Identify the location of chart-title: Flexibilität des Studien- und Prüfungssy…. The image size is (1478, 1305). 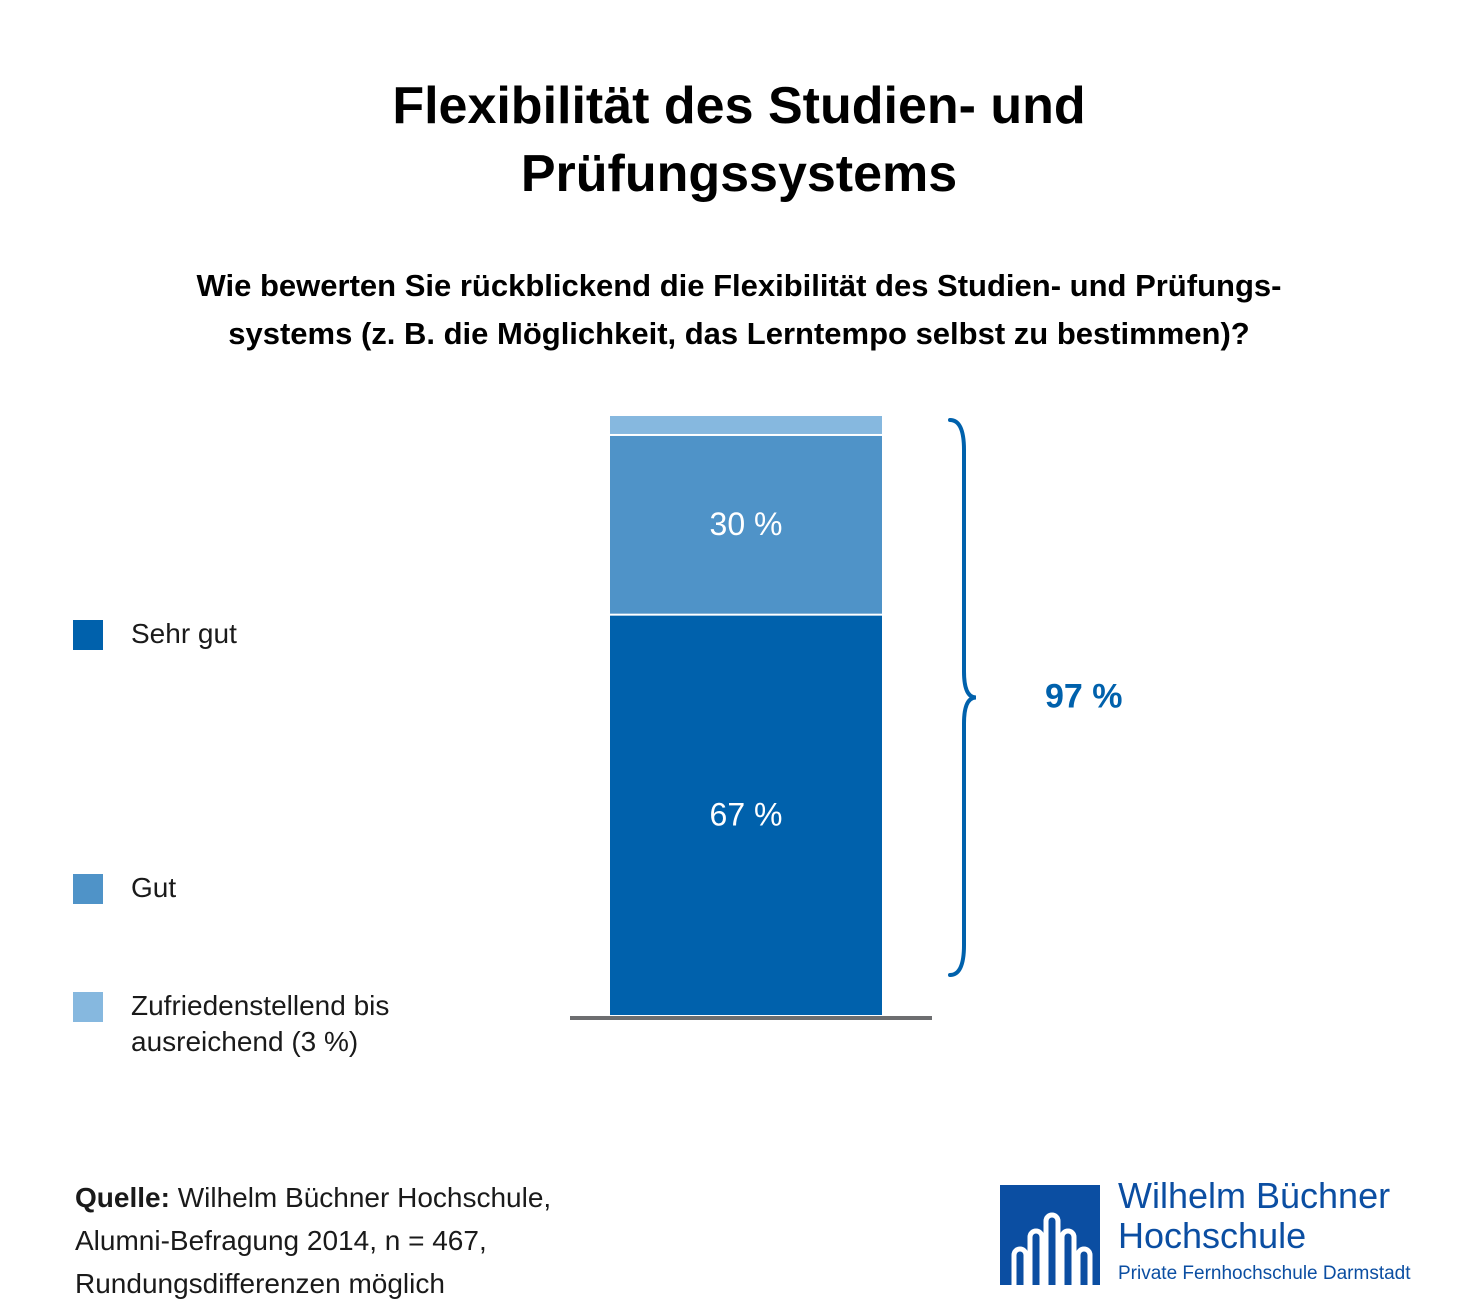
(739, 140).